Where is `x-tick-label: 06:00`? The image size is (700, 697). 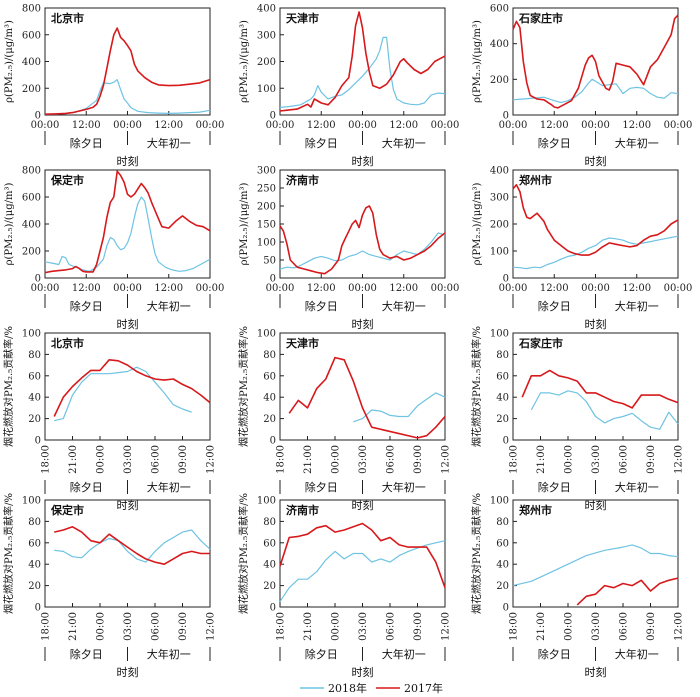 x-tick-label: 06:00 is located at coordinates (391, 626).